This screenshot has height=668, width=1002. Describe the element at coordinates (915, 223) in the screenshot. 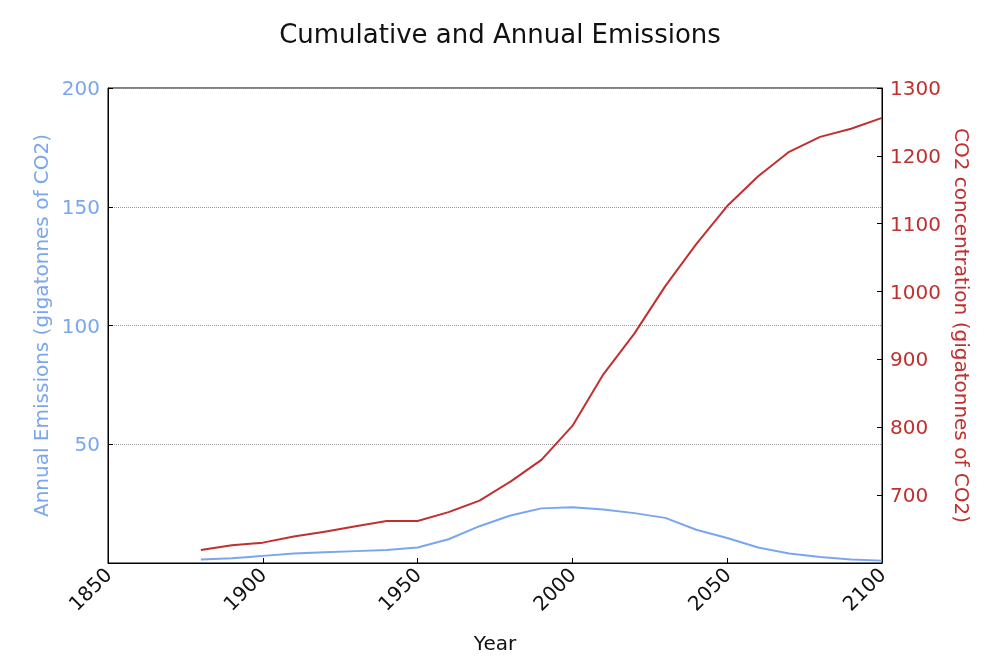

I see `y2-tick-label: 1100` at that location.